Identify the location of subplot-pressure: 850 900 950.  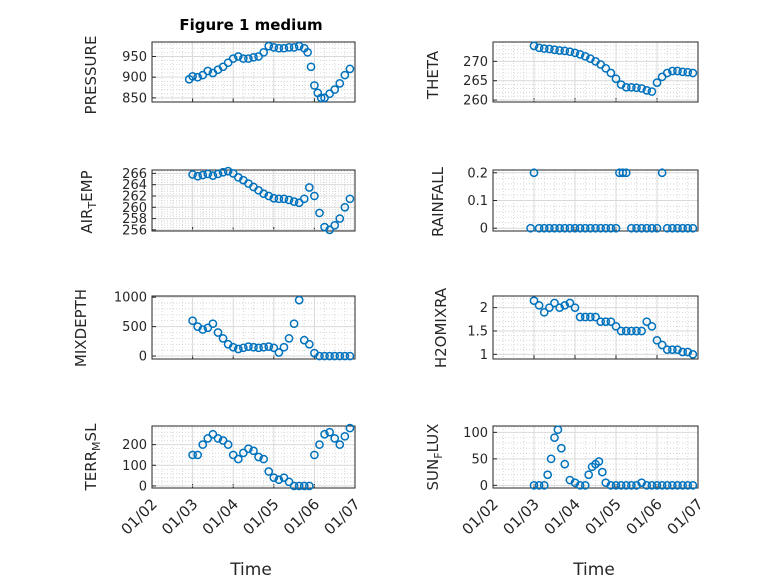
(239, 73).